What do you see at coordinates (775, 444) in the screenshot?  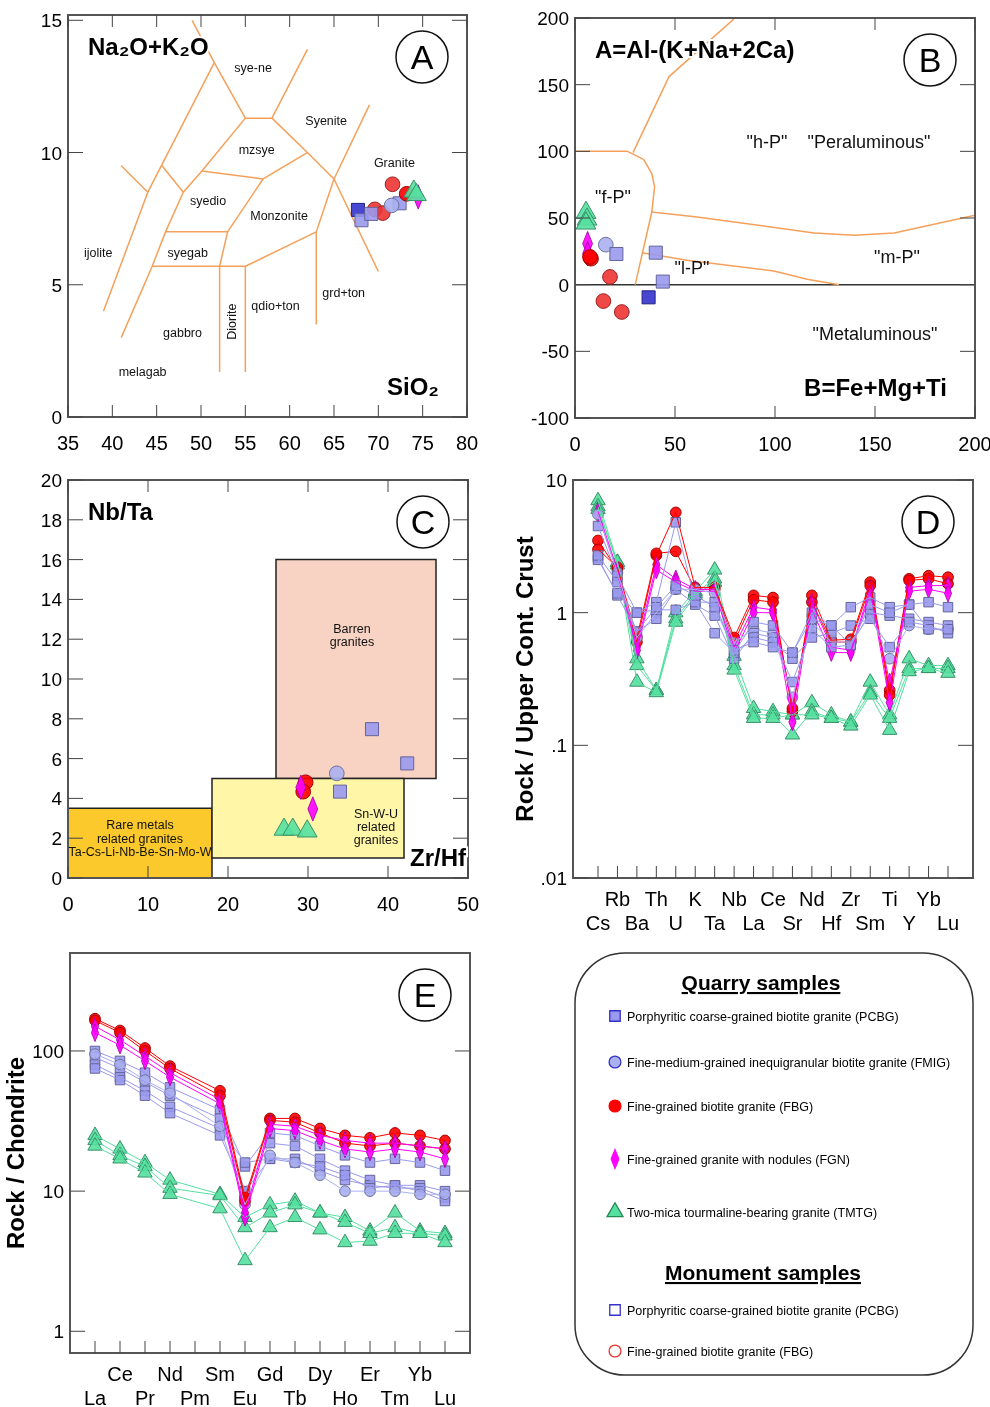 I see `x-tick-label: 100` at bounding box center [775, 444].